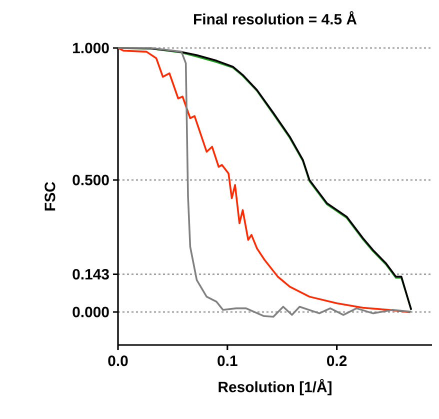 The image size is (439, 419). I want to click on x-tick-label: 0.0, so click(118, 361).